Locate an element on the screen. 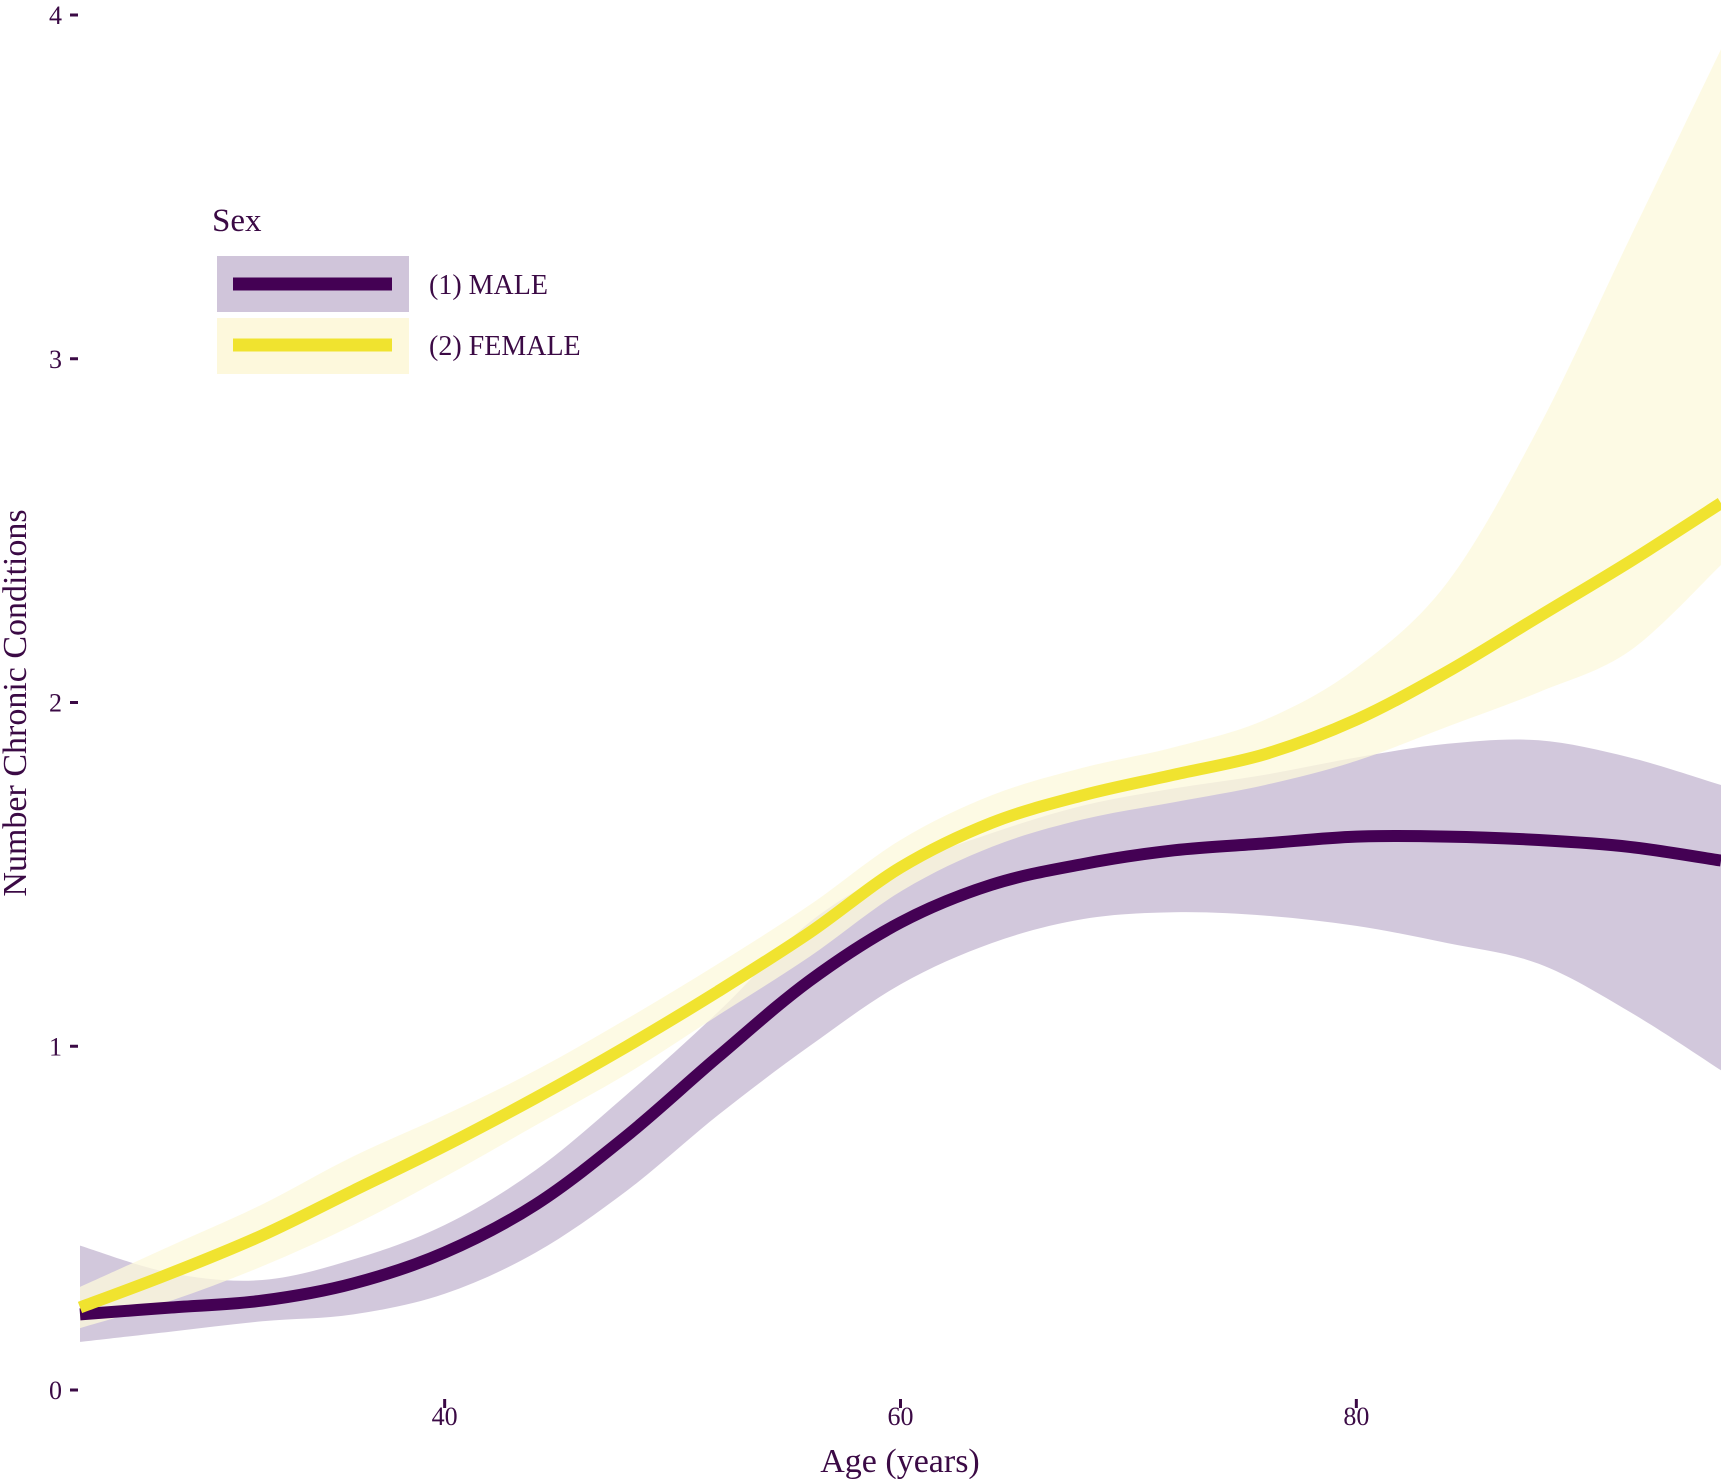 This screenshot has height=1479, width=1721. legend-title: Sex is located at coordinates (237, 221).